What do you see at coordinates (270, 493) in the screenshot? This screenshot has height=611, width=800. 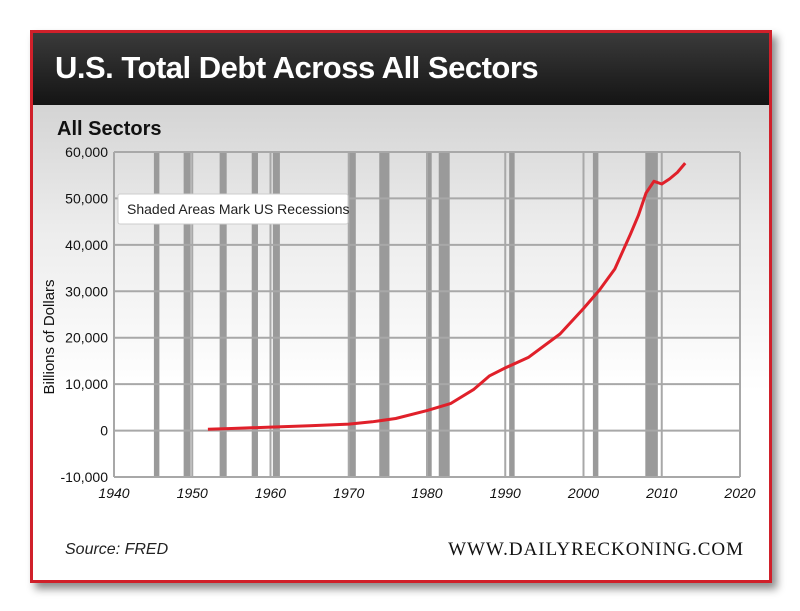 I see `x-tick-label: 1960` at bounding box center [270, 493].